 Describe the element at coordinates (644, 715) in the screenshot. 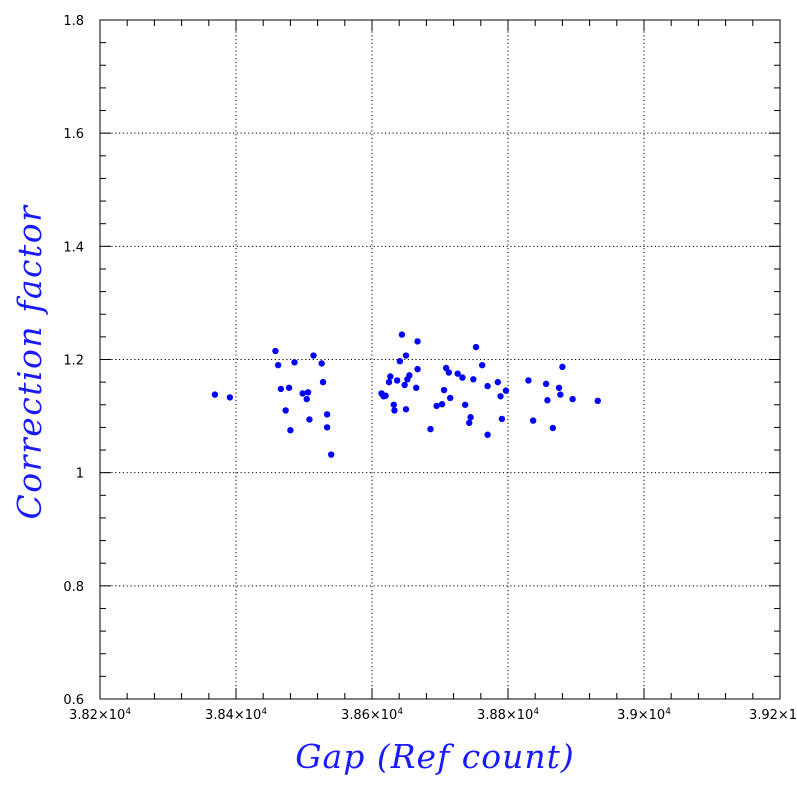

I see `x-tick-label: 3.9×104` at that location.